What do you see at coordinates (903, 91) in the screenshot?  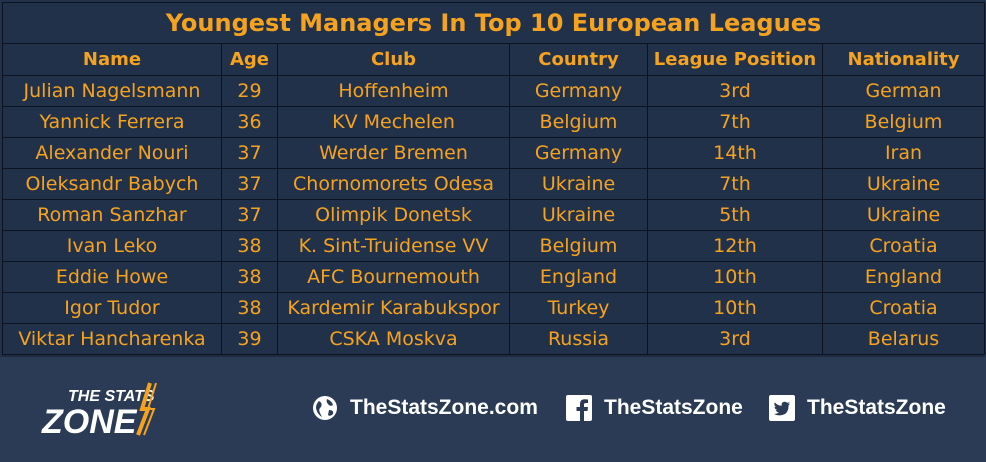 I see `cell-nationality: German` at bounding box center [903, 91].